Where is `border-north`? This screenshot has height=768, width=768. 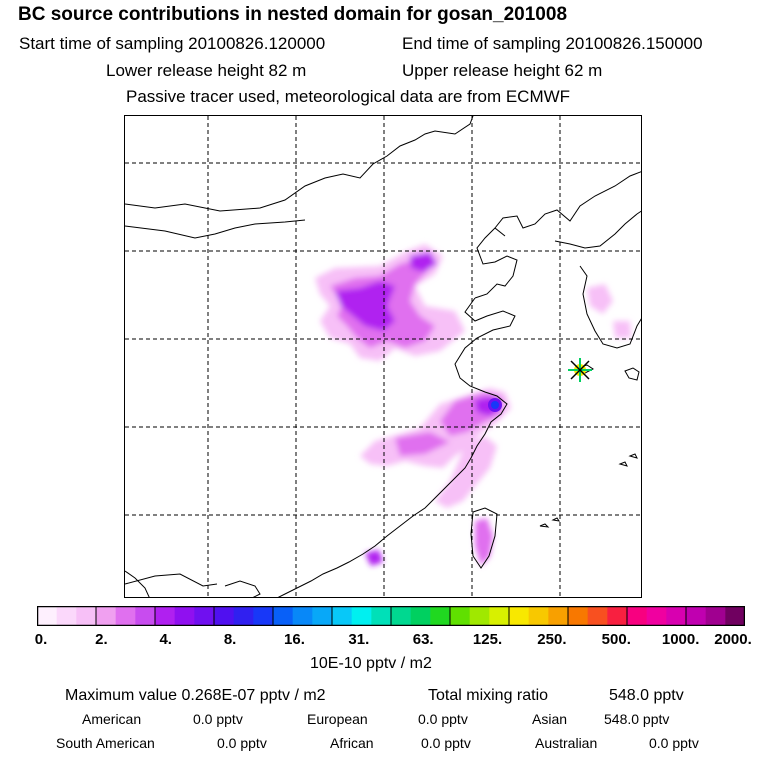
border-north is located at coordinates (215, 229).